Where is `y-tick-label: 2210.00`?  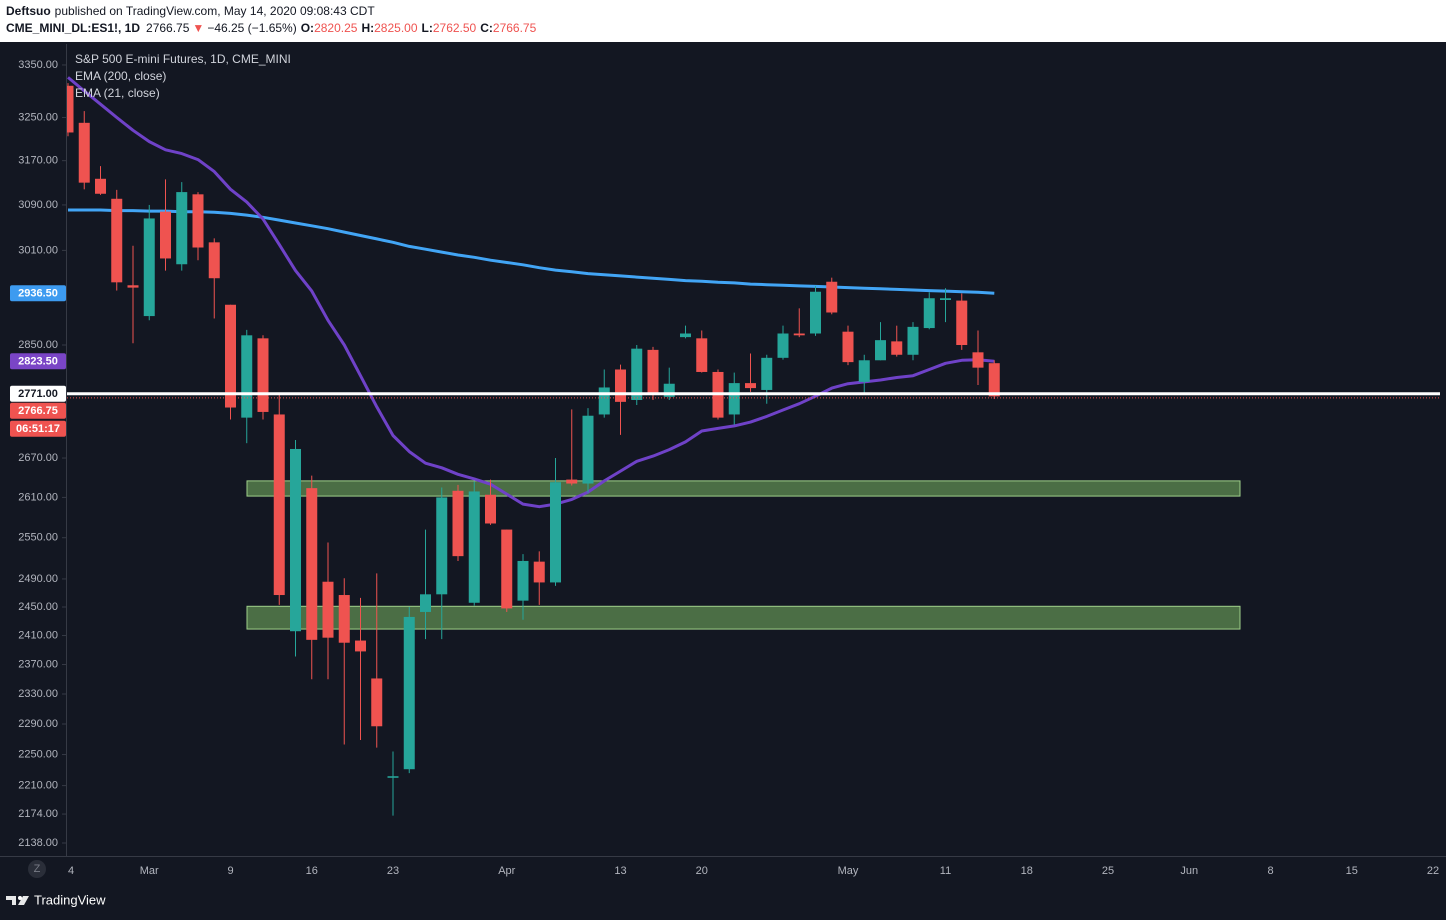
y-tick-label: 2210.00 is located at coordinates (38, 786).